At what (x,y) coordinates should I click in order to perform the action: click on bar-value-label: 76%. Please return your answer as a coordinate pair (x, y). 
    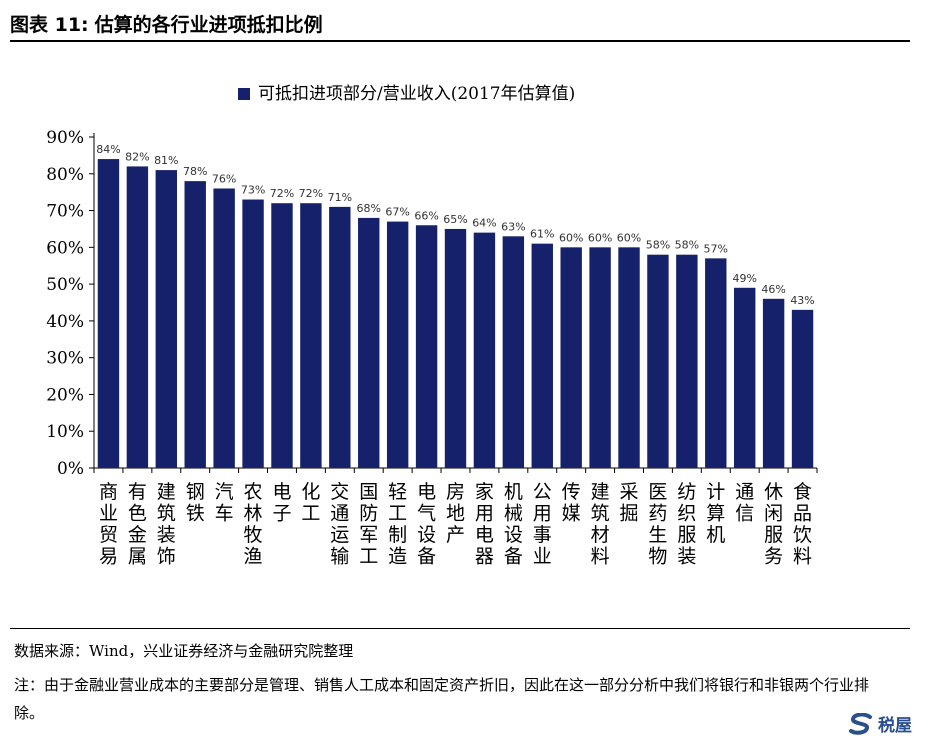
    Looking at the image, I should click on (224, 178).